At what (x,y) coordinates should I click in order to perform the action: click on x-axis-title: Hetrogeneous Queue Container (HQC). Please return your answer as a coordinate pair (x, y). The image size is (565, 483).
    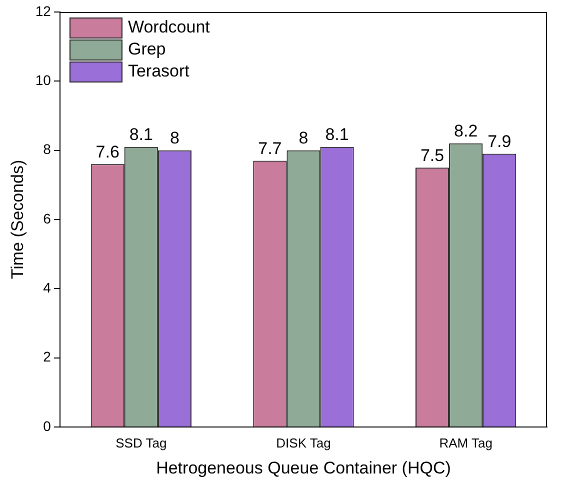
    Looking at the image, I should click on (303, 468).